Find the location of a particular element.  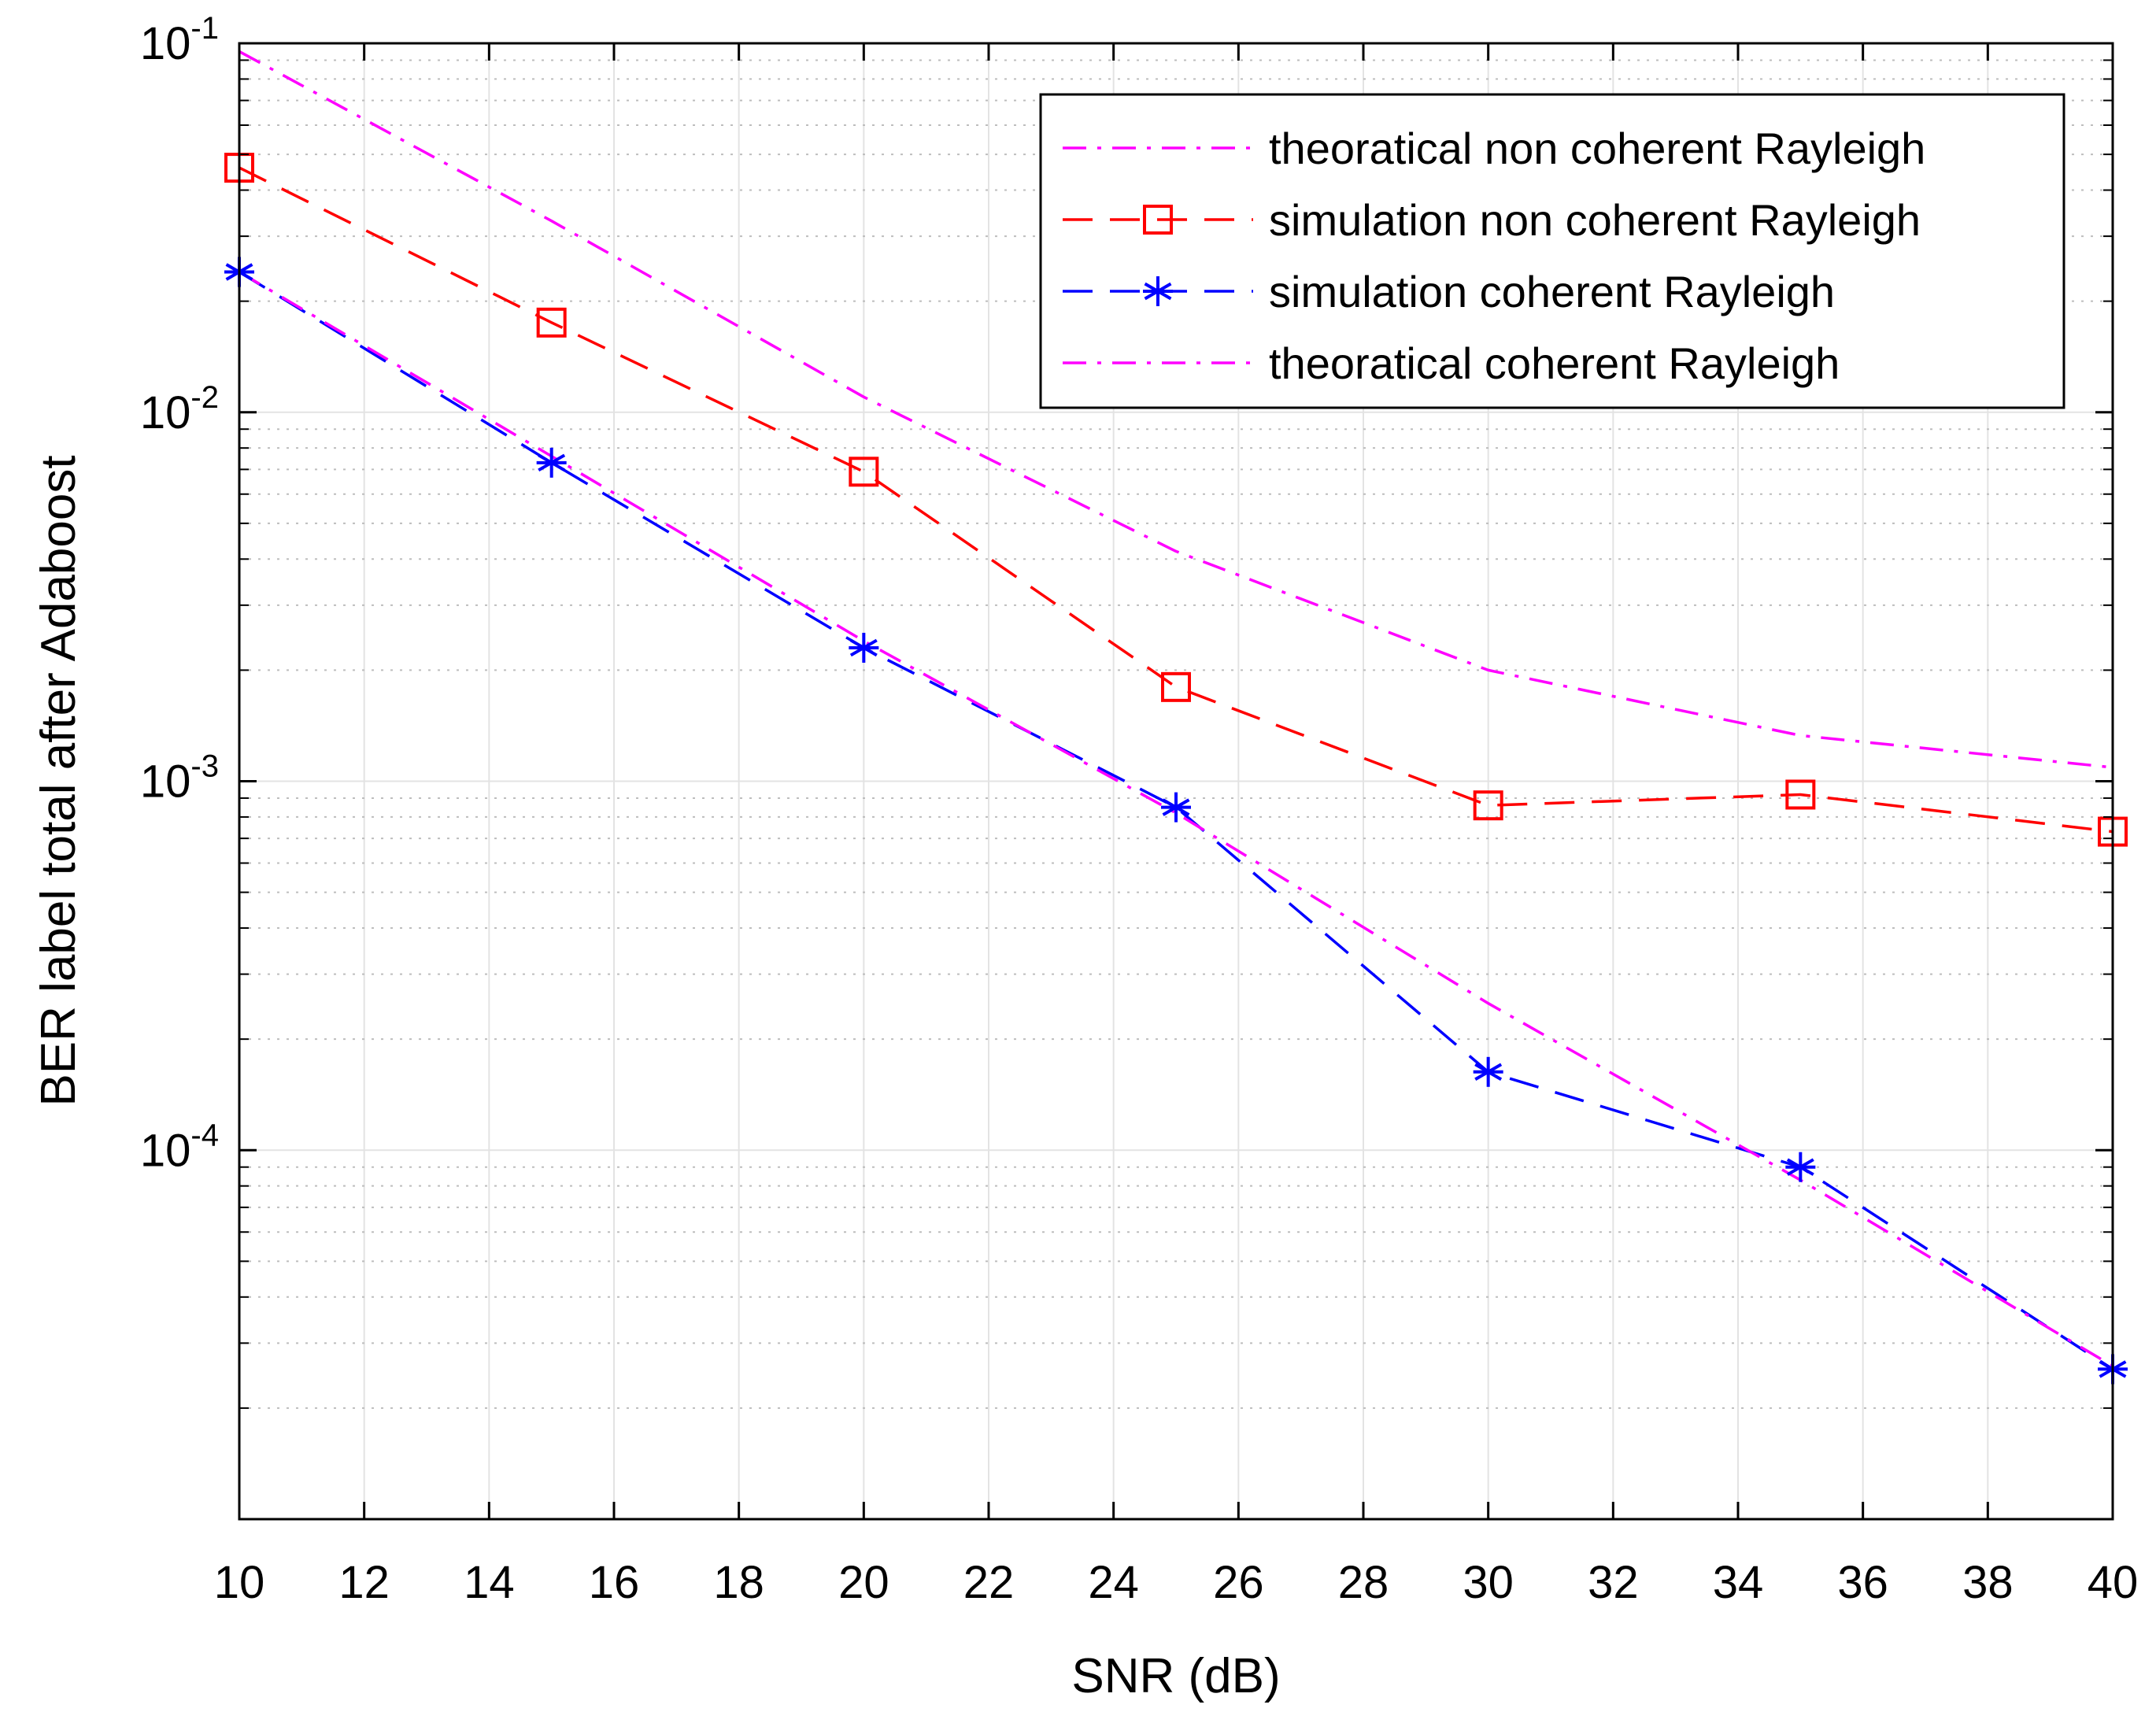

x-tick-label: 22 is located at coordinates (989, 1582).